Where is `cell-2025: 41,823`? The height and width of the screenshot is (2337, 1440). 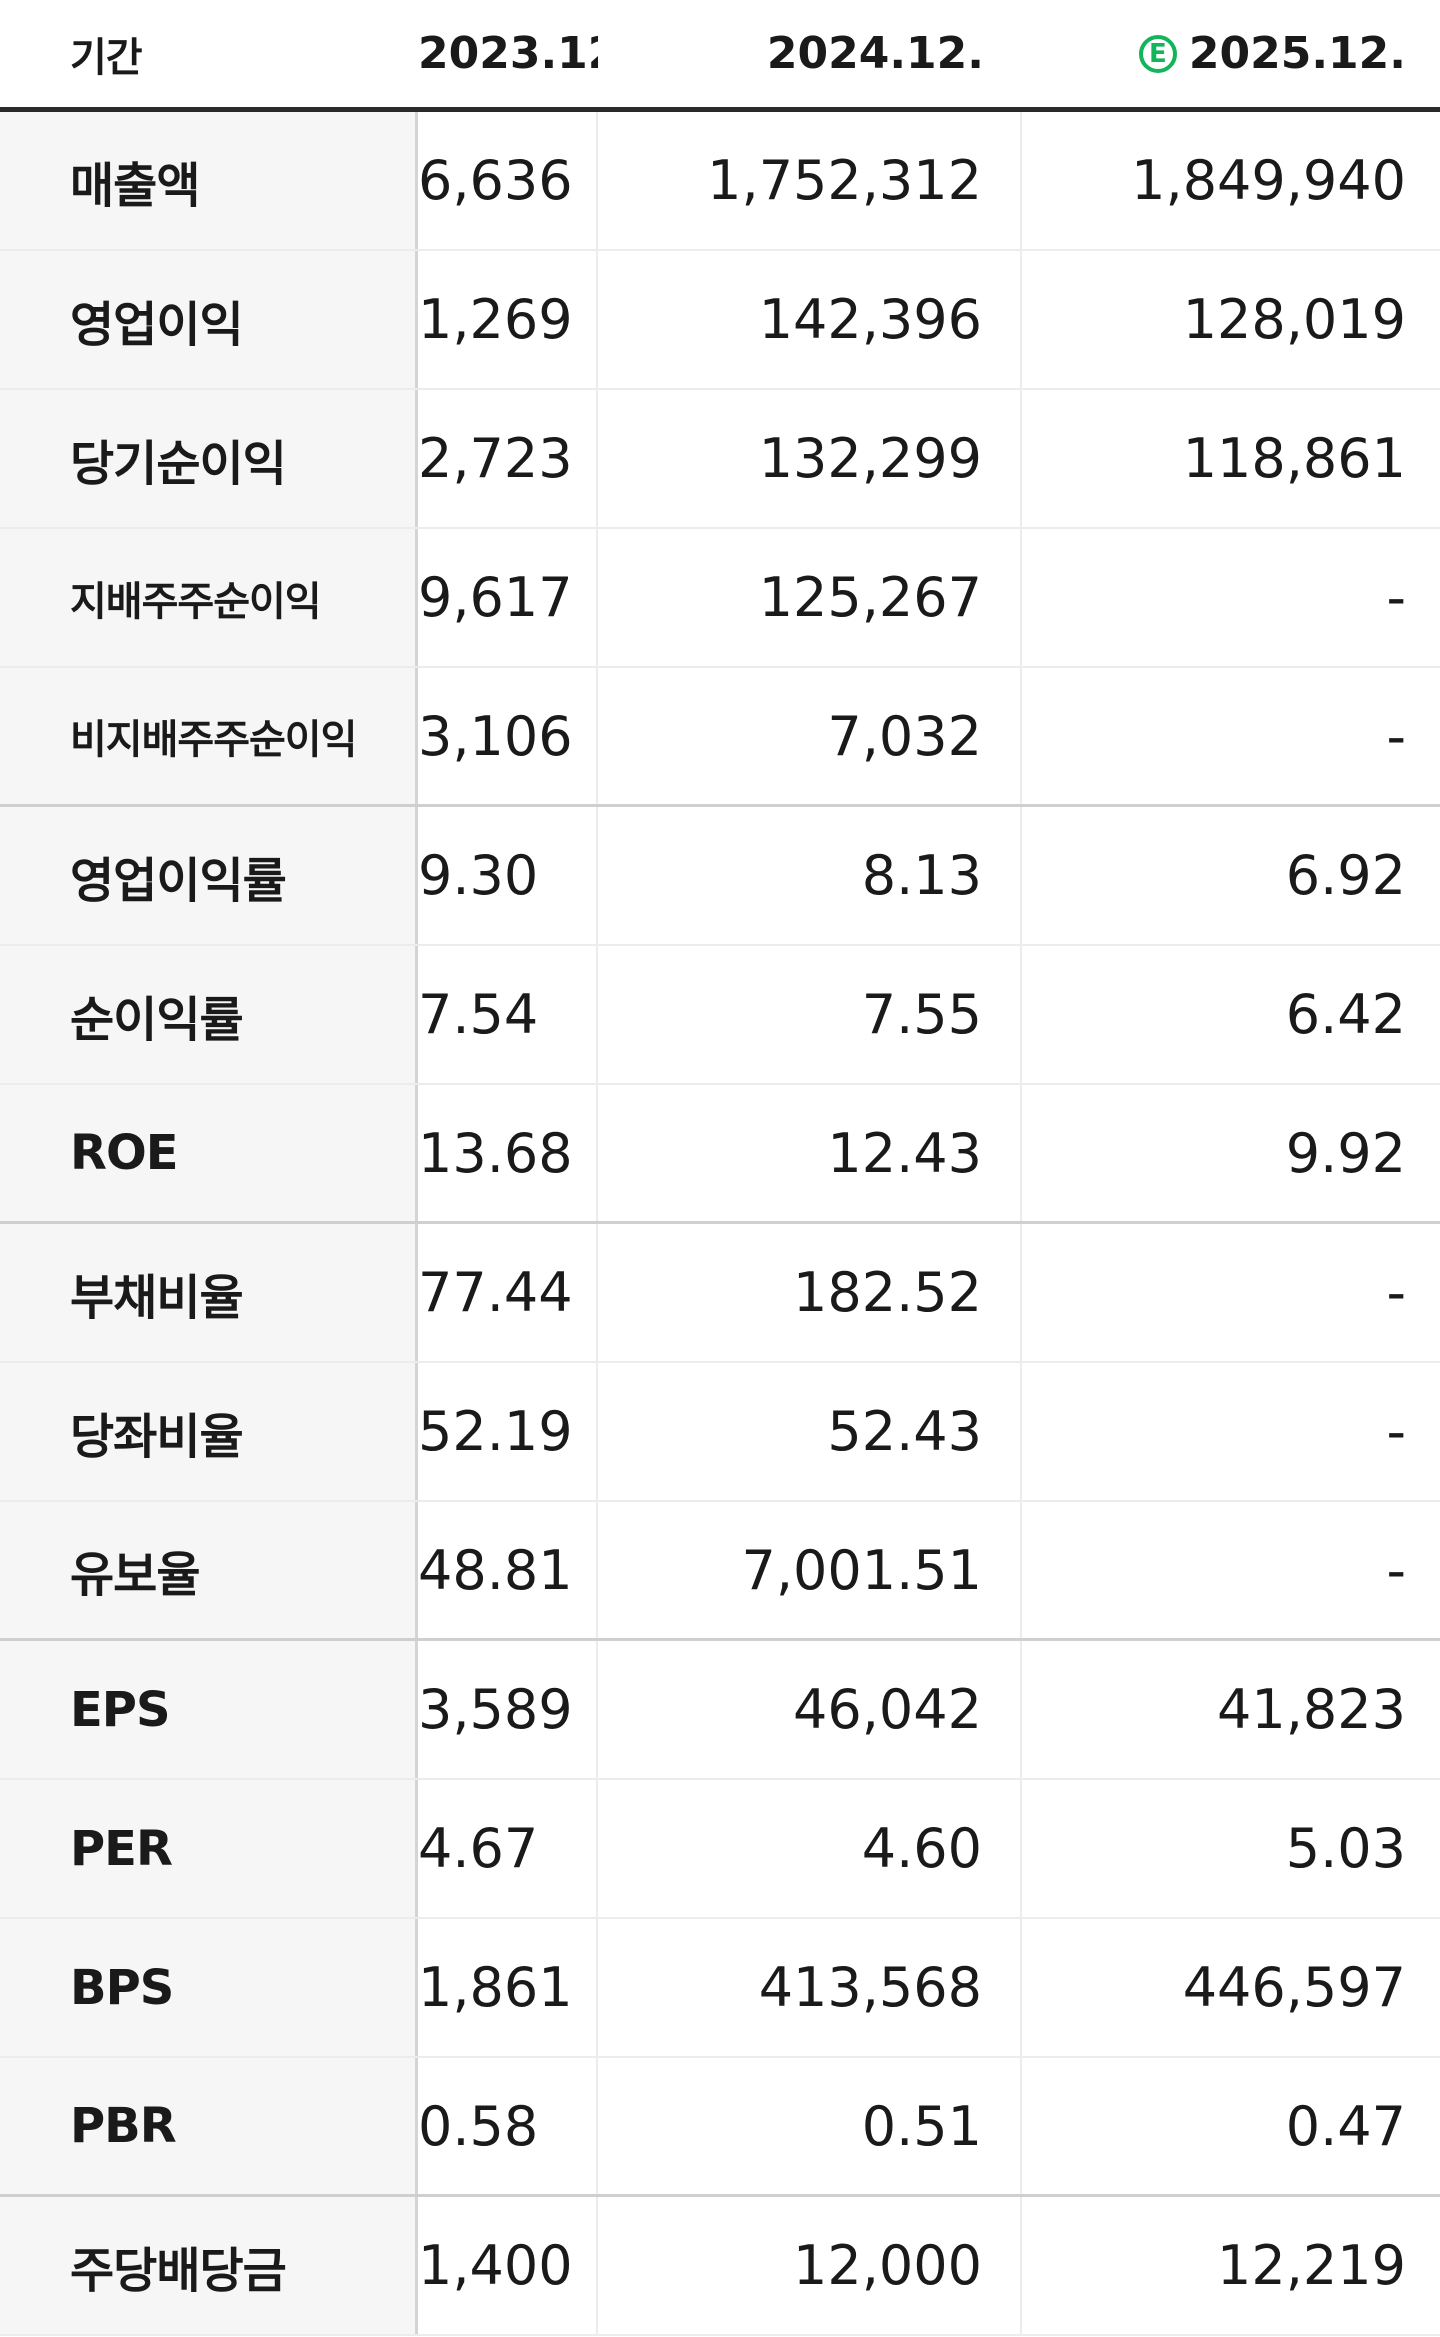 cell-2025: 41,823 is located at coordinates (1311, 1709).